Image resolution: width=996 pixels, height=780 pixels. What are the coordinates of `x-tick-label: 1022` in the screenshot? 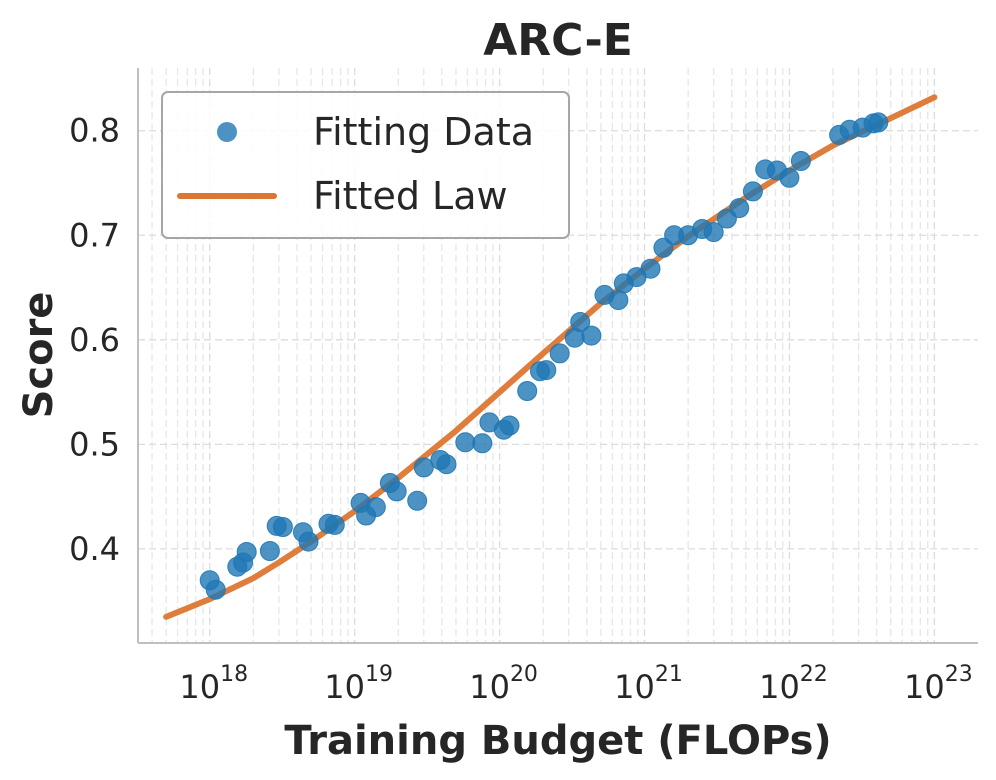 It's located at (793, 684).